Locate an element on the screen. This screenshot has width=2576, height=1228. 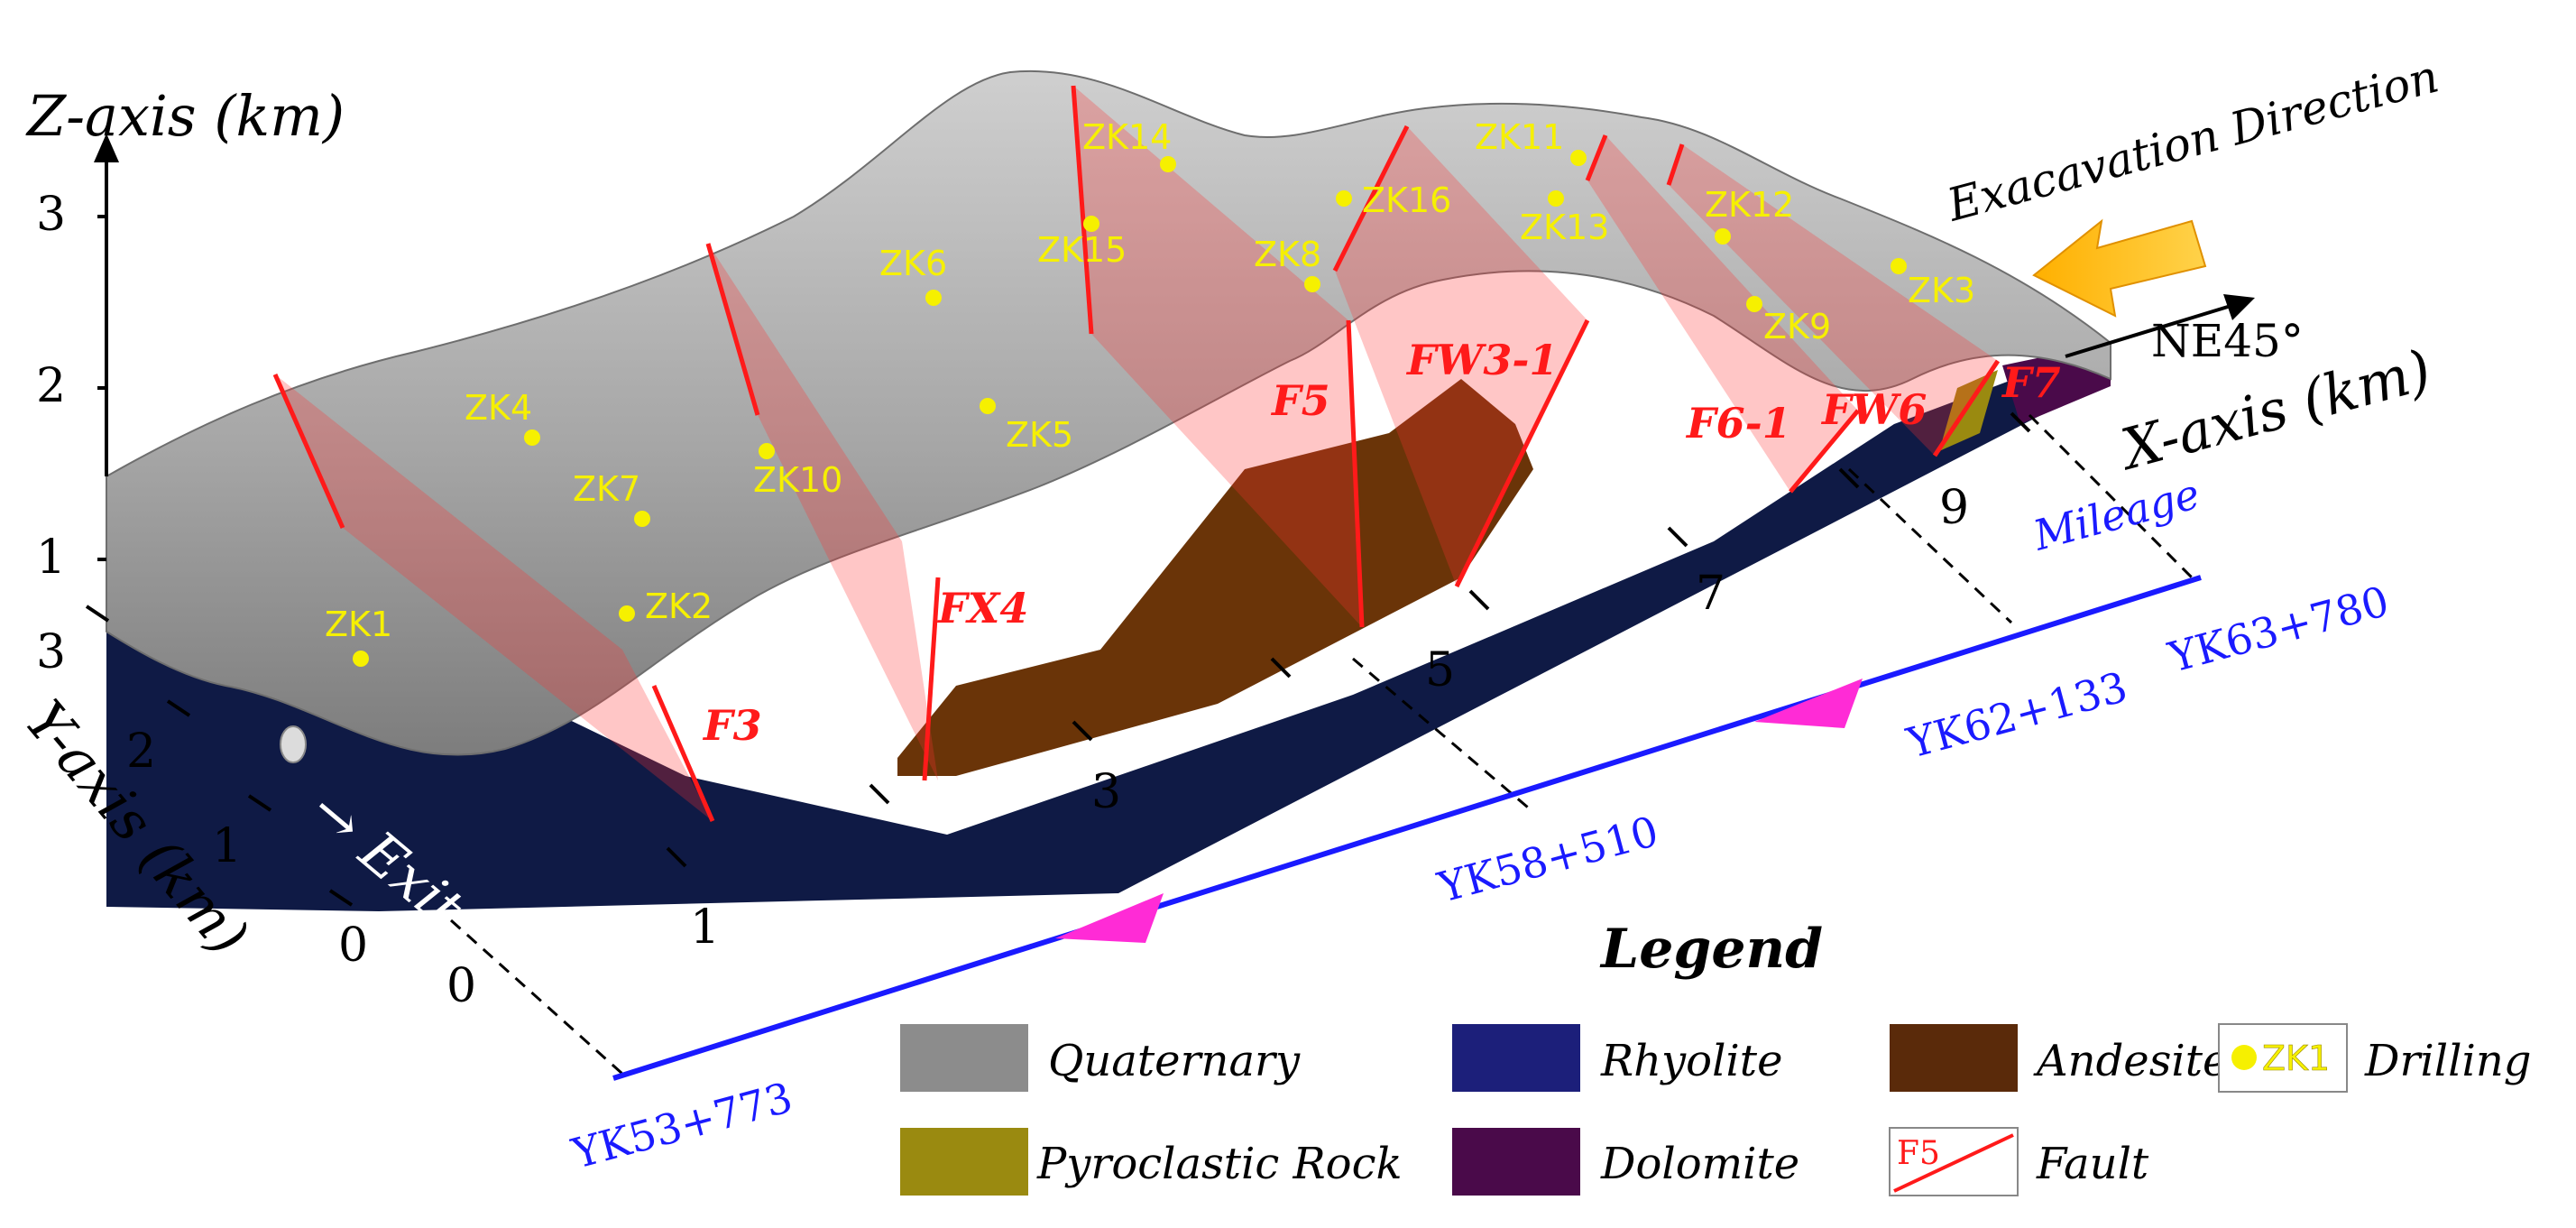
x-tick-label: 1 is located at coordinates (705, 927).